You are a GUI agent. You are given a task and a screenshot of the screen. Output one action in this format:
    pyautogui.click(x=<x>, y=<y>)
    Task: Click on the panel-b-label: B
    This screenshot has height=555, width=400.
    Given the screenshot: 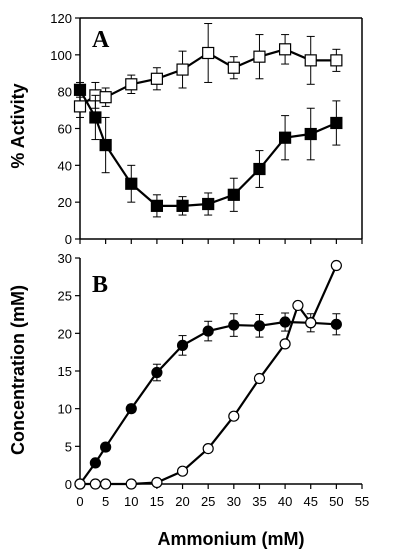 What is the action you would take?
    pyautogui.click(x=100, y=285)
    